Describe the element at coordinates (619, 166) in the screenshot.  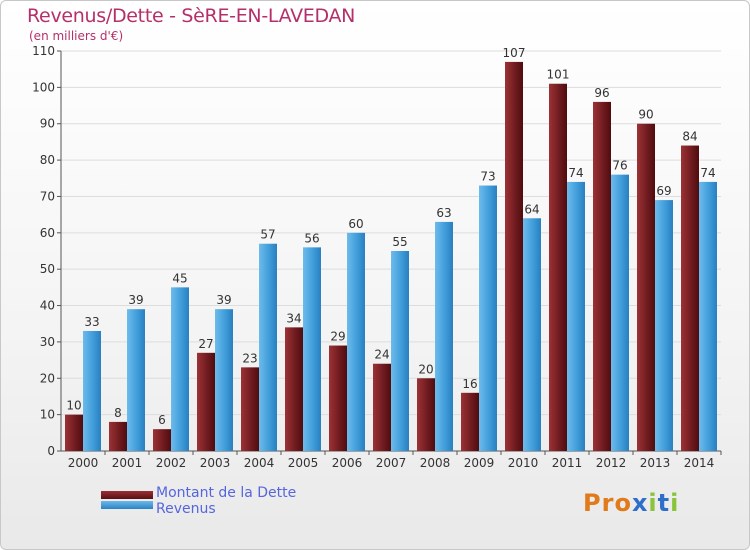
I see `data-label-revenus: 76` at that location.